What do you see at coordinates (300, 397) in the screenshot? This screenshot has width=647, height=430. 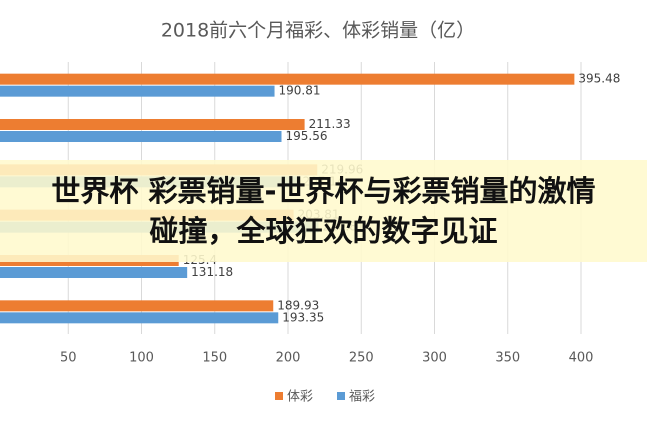 I see `legend-label: 体彩` at bounding box center [300, 397].